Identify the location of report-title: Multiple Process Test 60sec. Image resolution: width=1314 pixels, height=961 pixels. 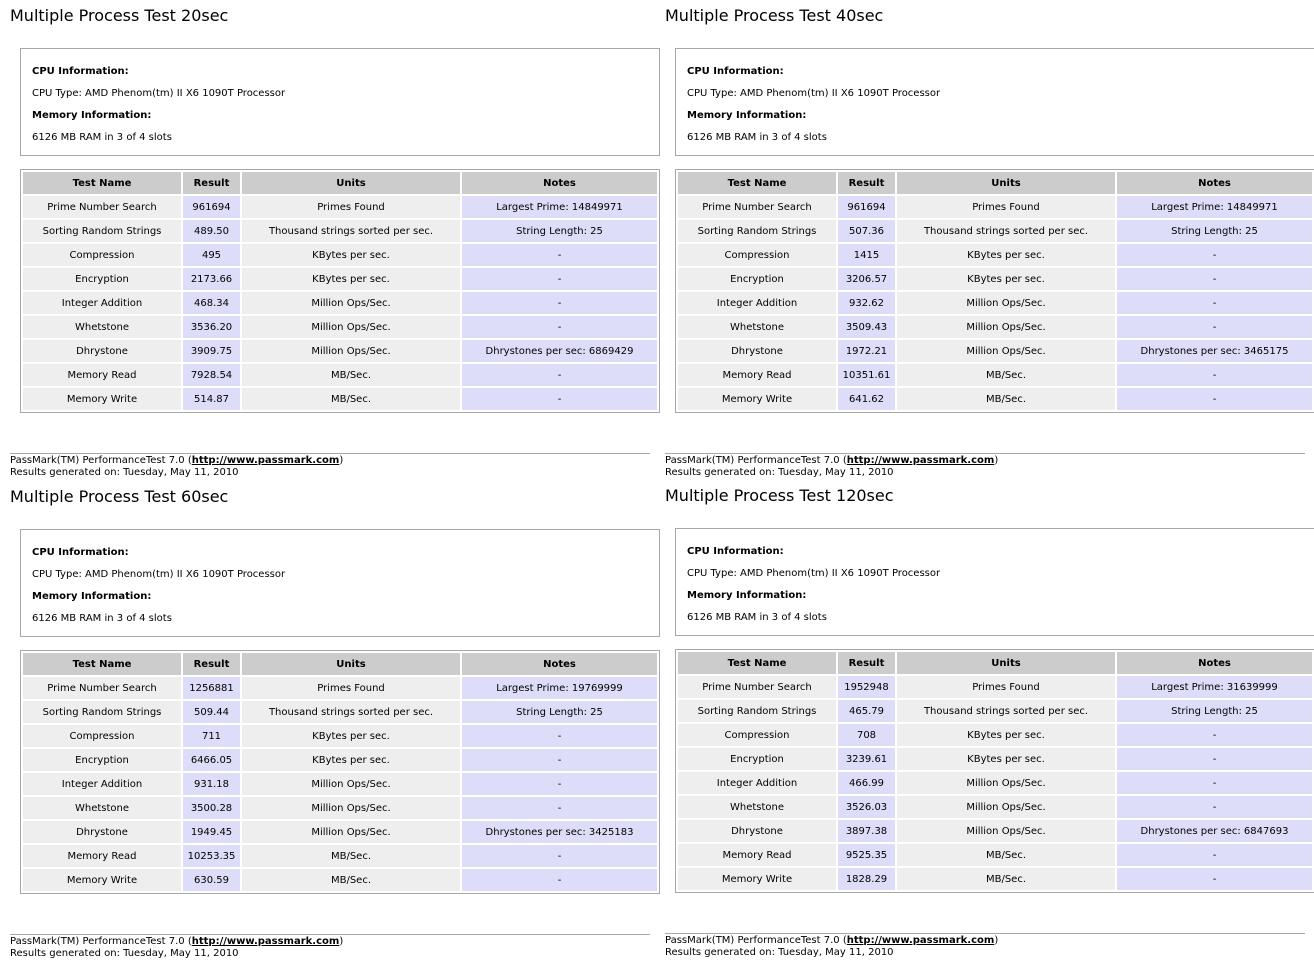
(119, 496).